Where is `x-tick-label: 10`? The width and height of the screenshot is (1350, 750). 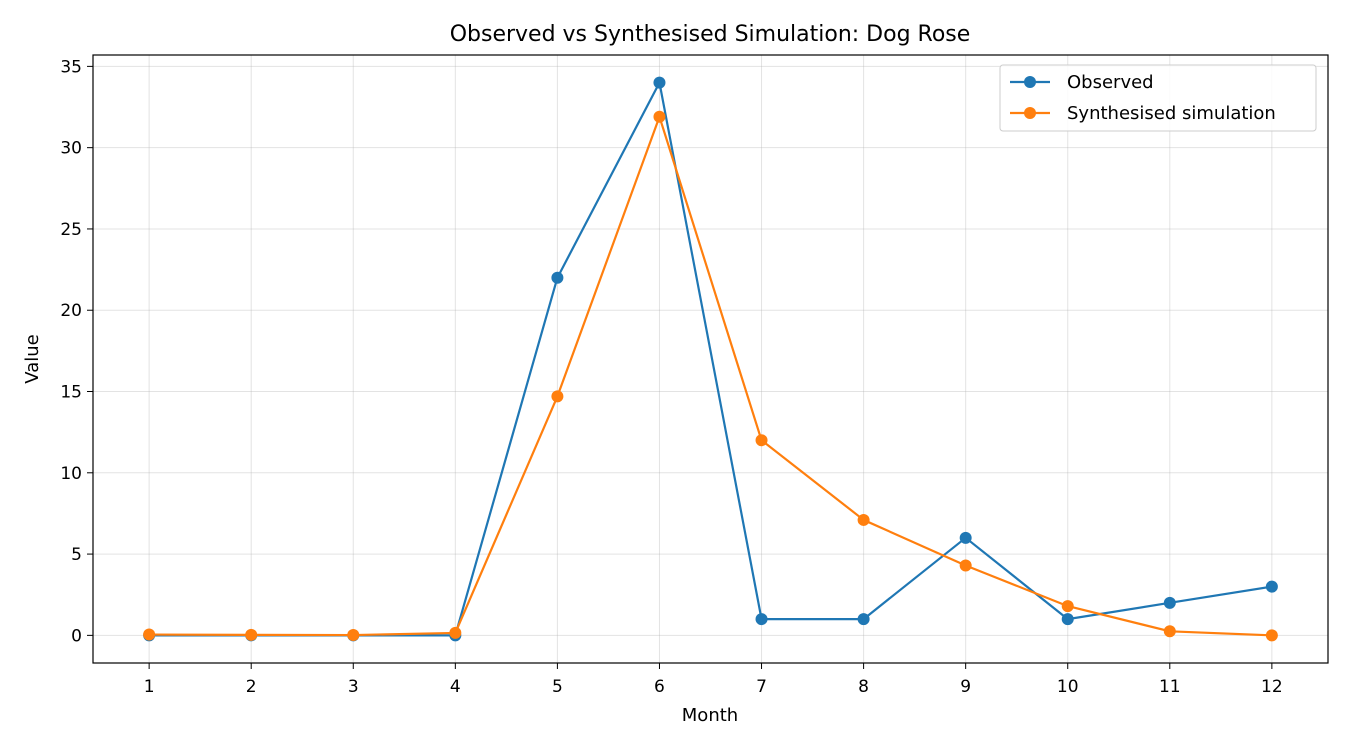 x-tick-label: 10 is located at coordinates (1068, 687).